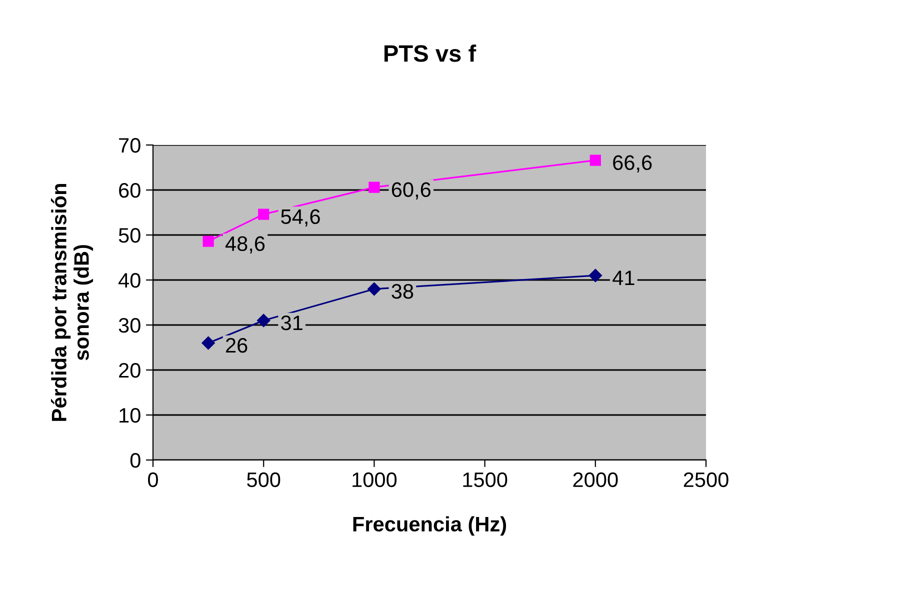 This screenshot has height=593, width=899. Describe the element at coordinates (300, 218) in the screenshot. I see `data-label: 54,6` at that location.